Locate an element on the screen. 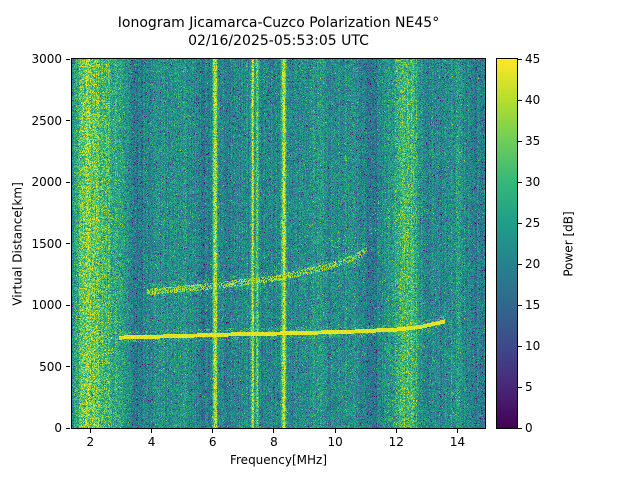 The width and height of the screenshot is (640, 480). x-tick-label: 8 is located at coordinates (274, 442).